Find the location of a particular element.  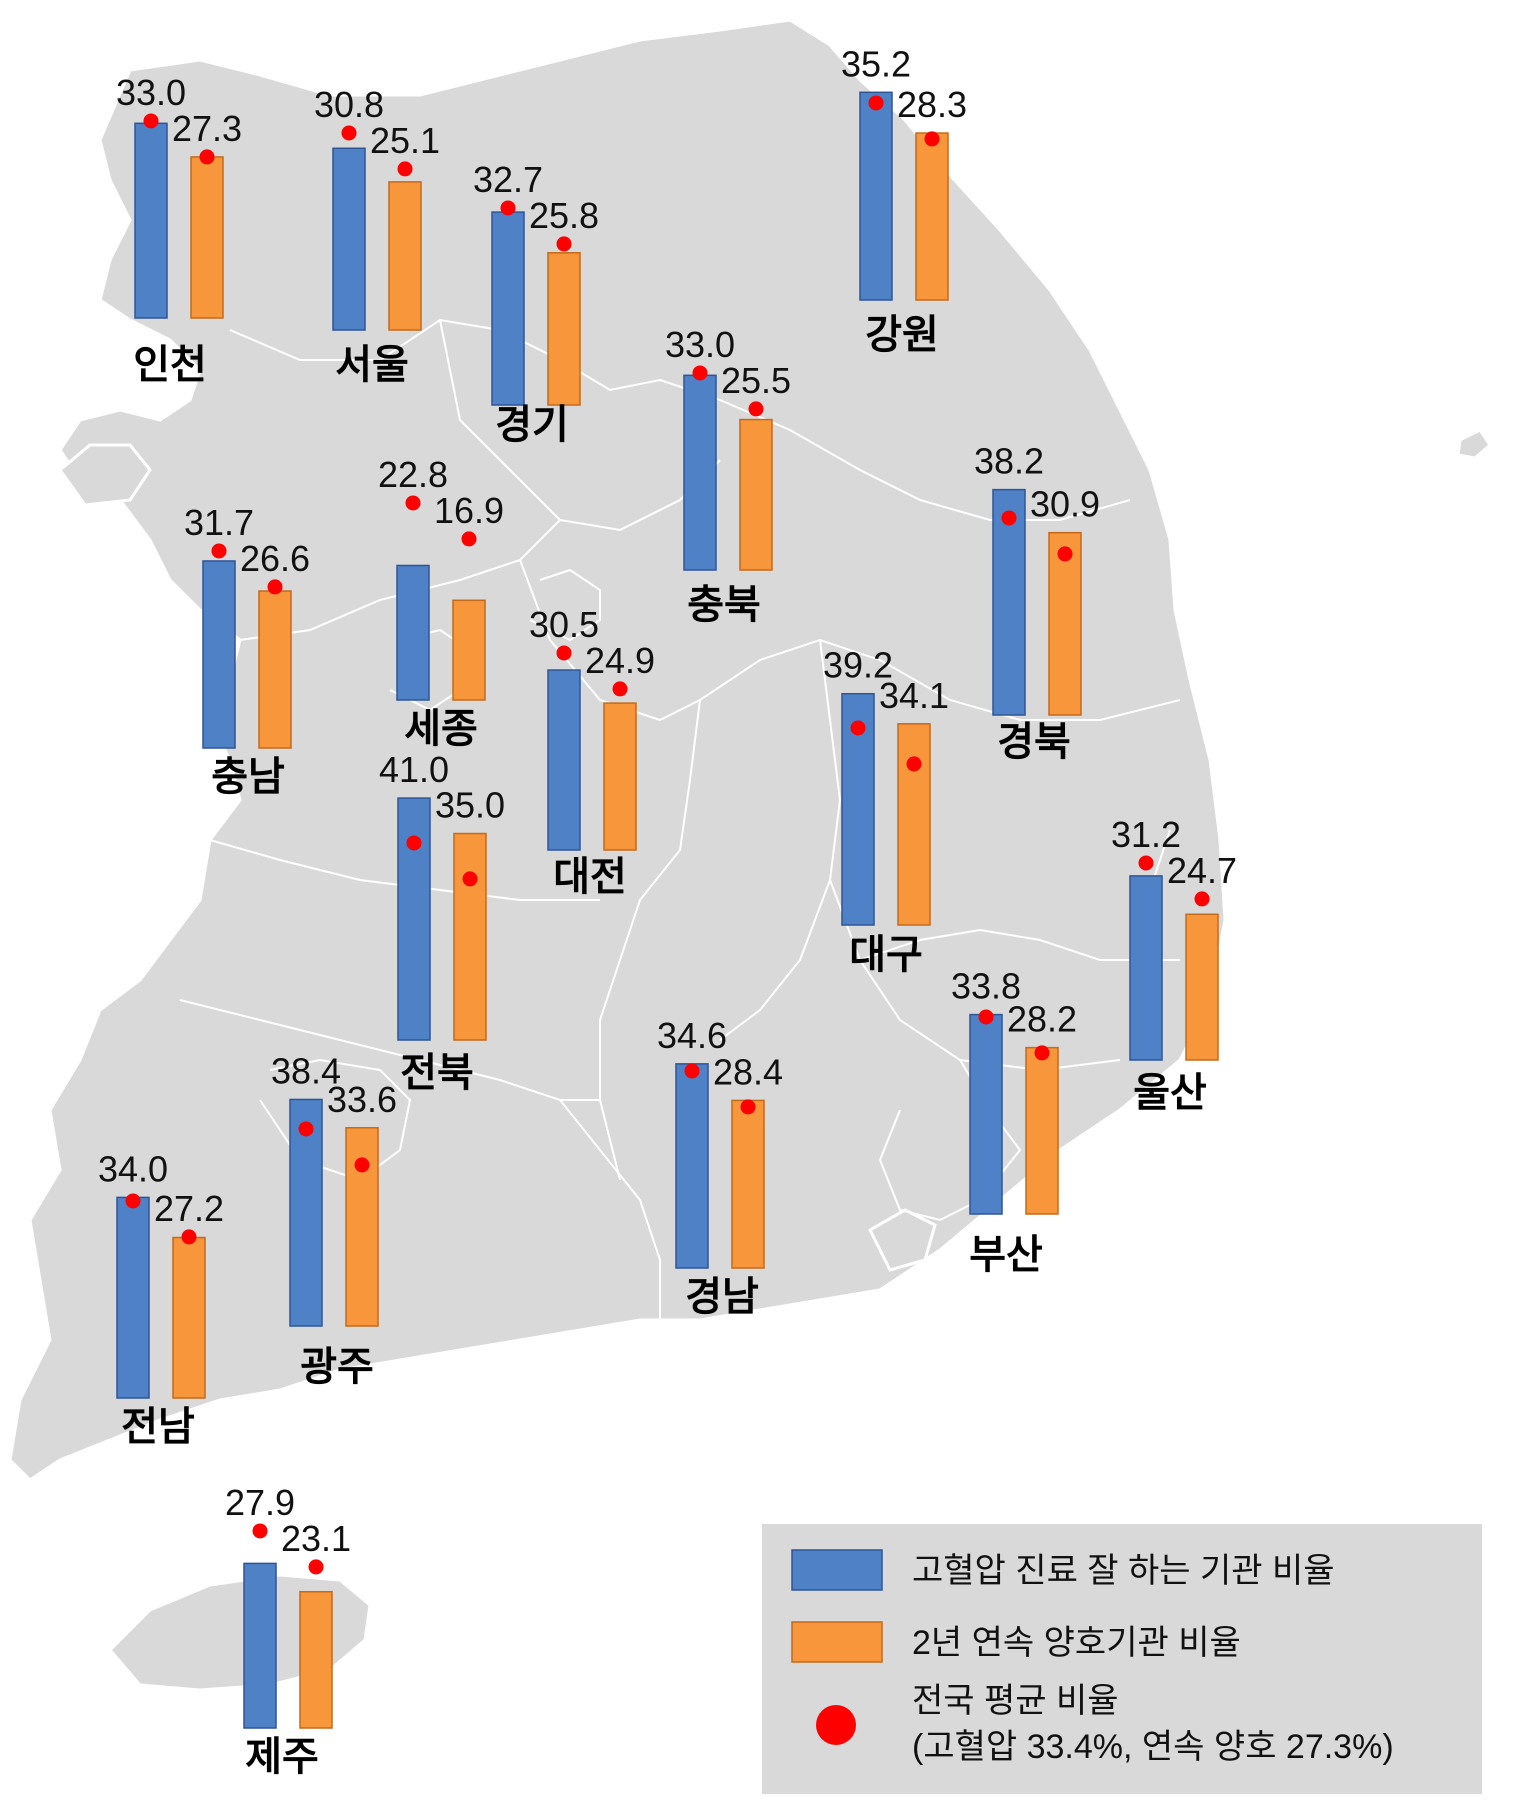

value-label-orange: 25.5 is located at coordinates (756, 380).